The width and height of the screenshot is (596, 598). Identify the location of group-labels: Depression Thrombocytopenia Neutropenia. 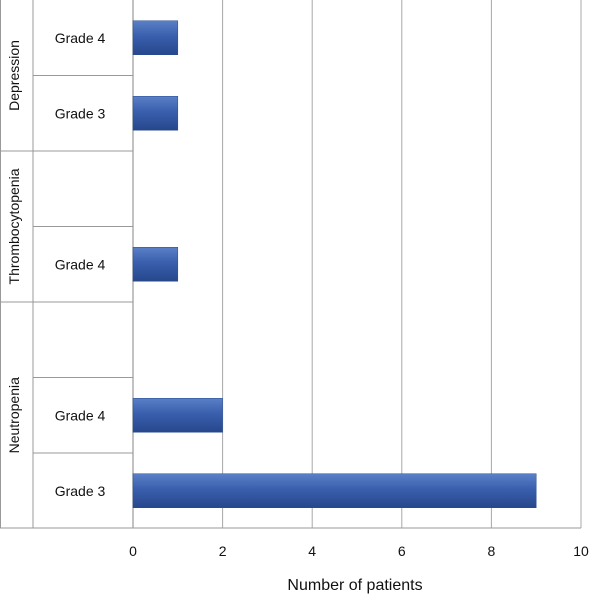
(14, 246).